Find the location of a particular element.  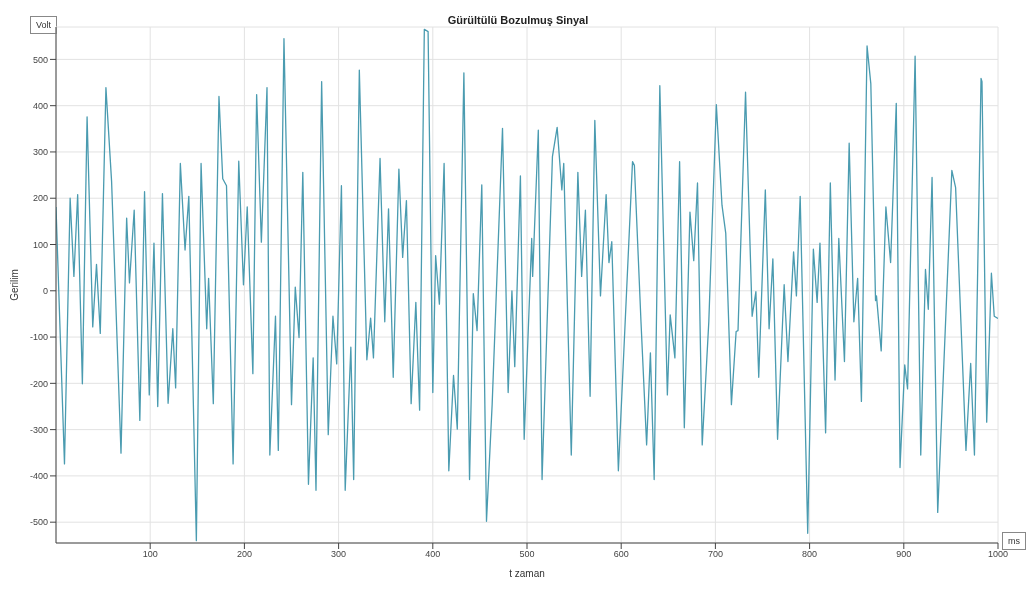

y-tick-label: -500 is located at coordinates (38, 522).